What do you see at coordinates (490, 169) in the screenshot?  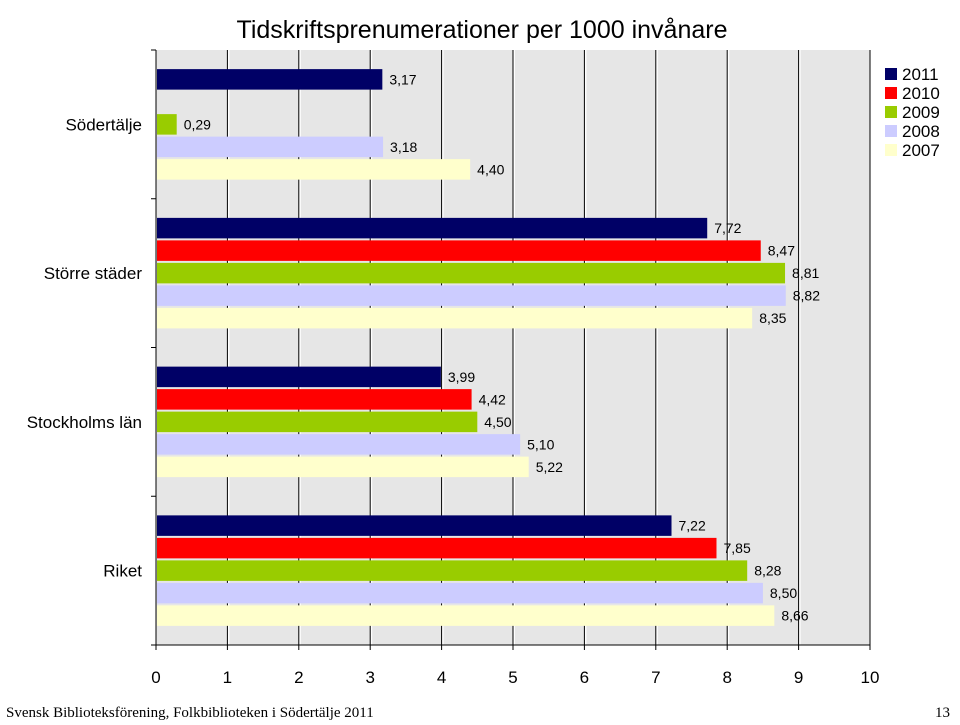 I see `data-label: 4,40` at bounding box center [490, 169].